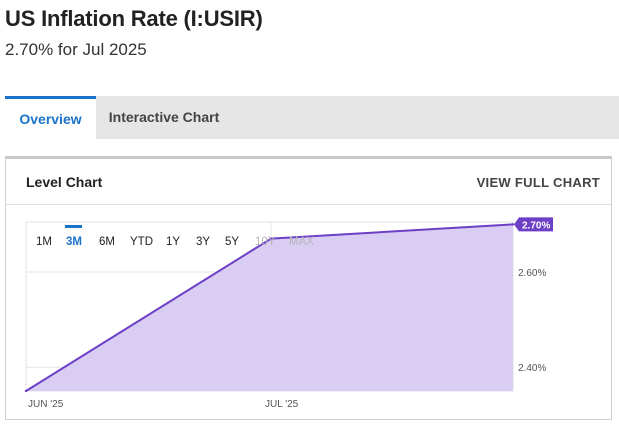 The height and width of the screenshot is (429, 619). What do you see at coordinates (532, 273) in the screenshot?
I see `y-tick-label: 2.60%` at bounding box center [532, 273].